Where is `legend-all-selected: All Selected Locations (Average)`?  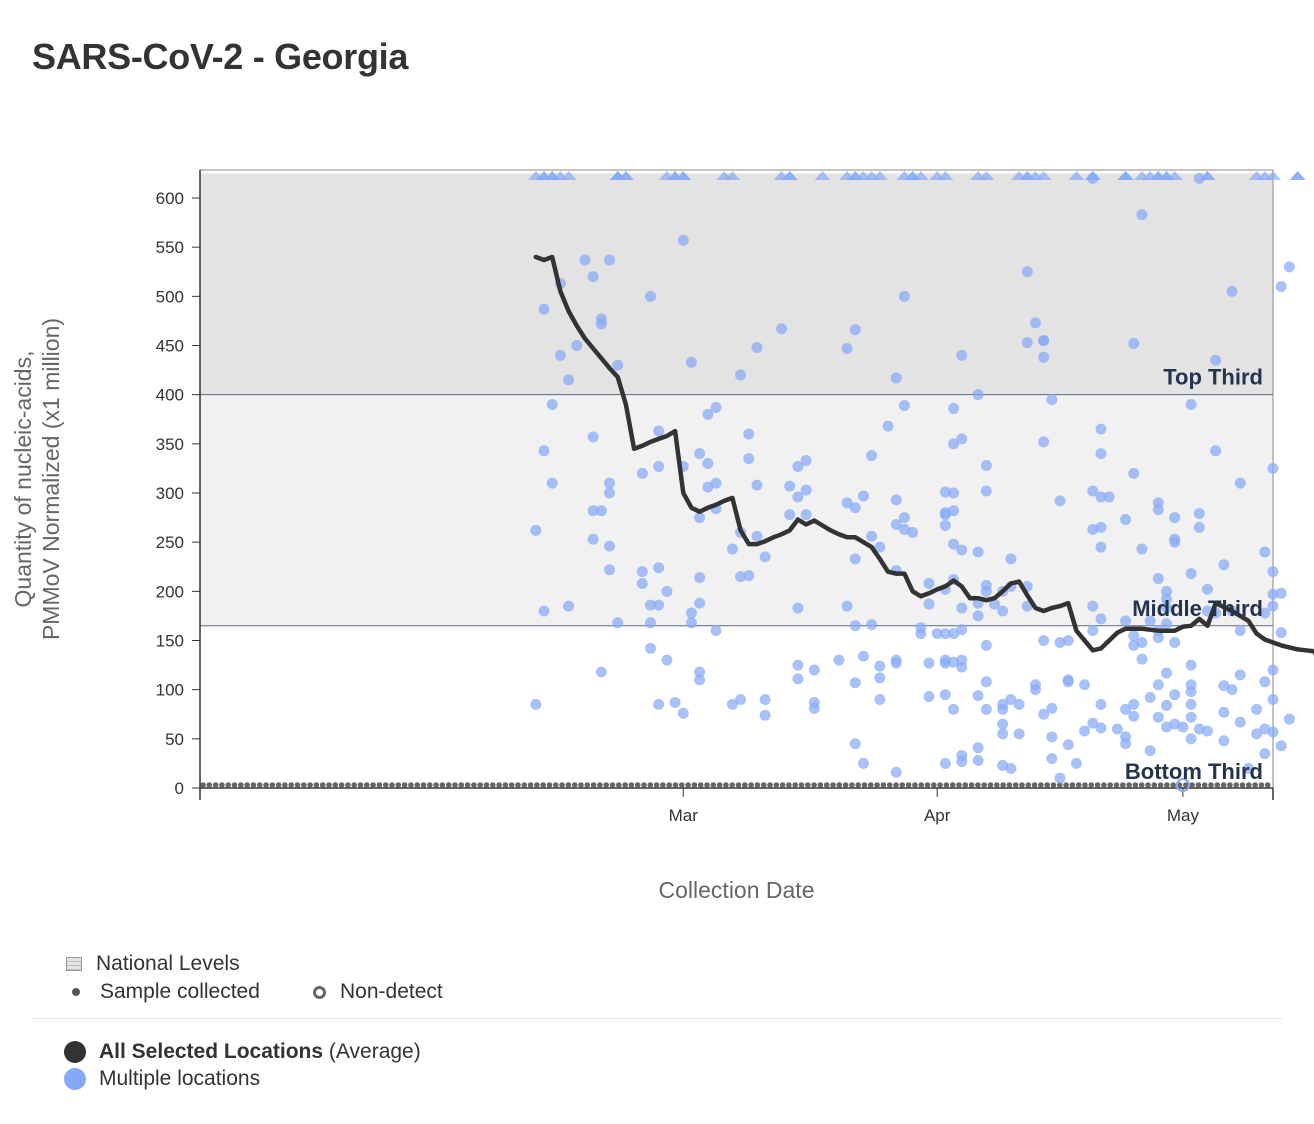
legend-all-selected: All Selected Locations (Average) is located at coordinates (242, 1052).